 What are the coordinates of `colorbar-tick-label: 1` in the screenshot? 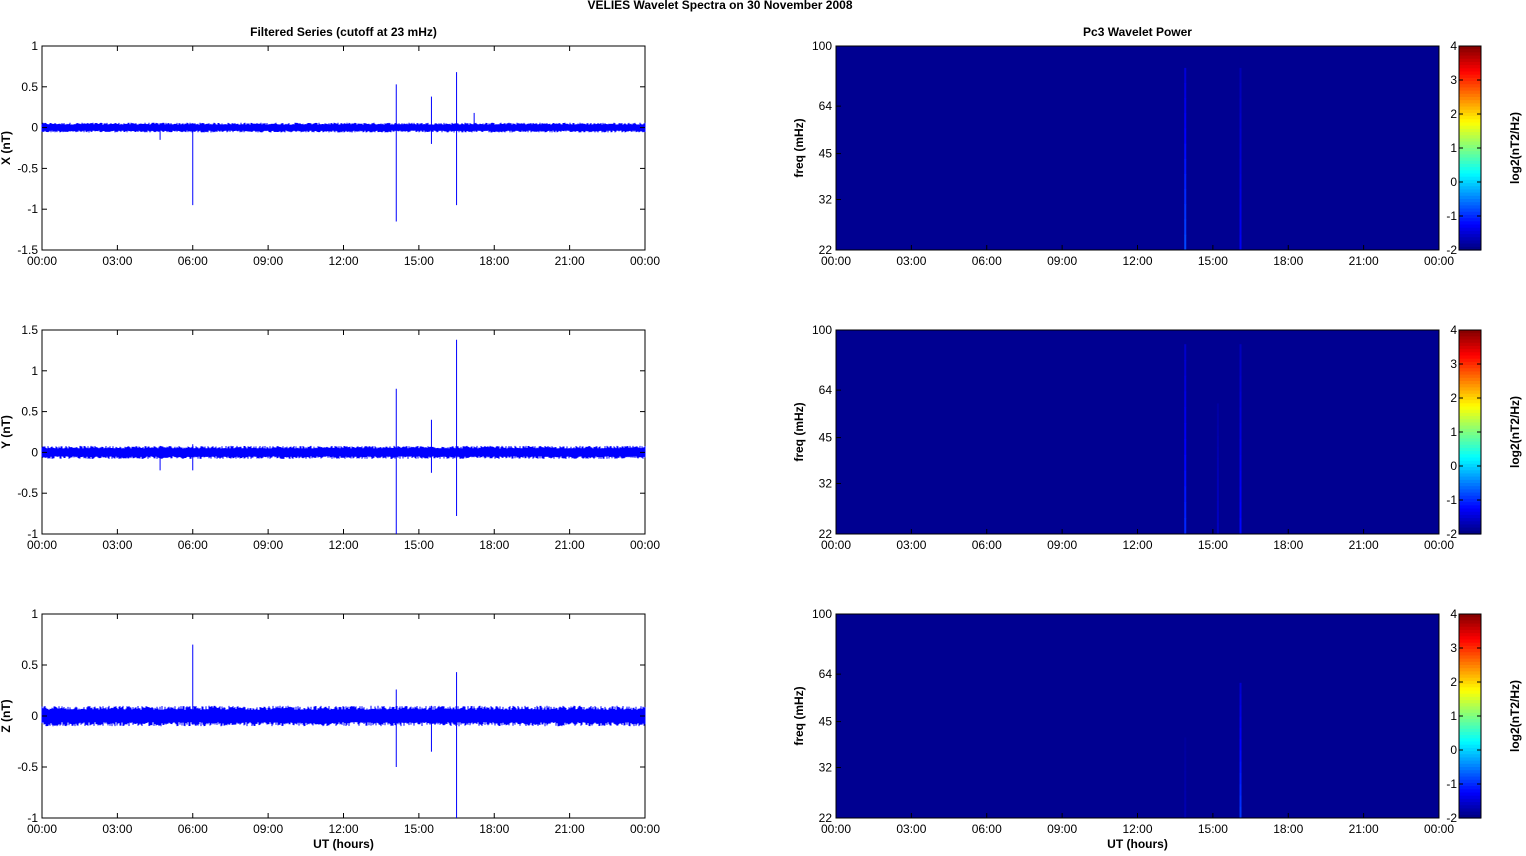 It's located at (1453, 432).